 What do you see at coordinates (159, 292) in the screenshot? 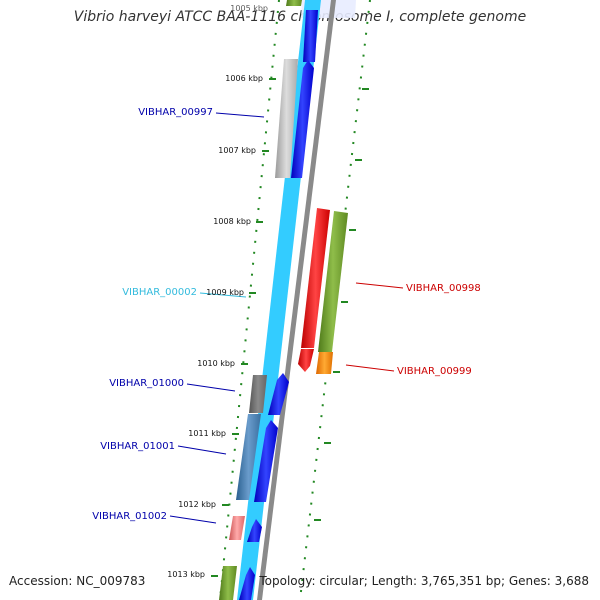
I see `gene-label-VIBHAR_00002: VIBHAR_00002` at bounding box center [159, 292].